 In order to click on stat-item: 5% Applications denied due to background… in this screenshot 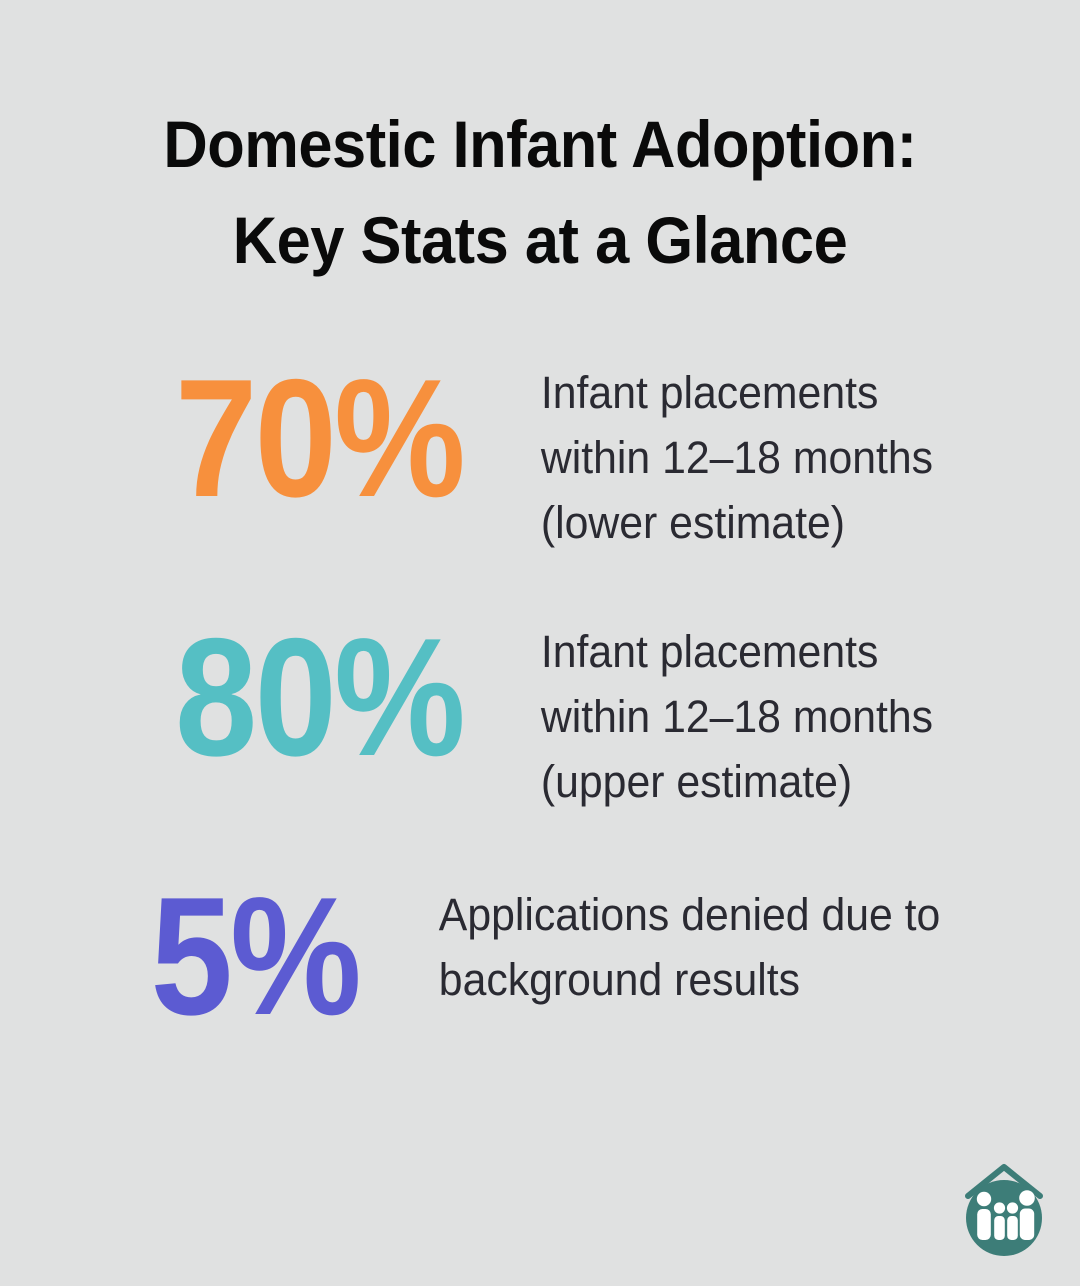, I will do `click(540, 956)`.